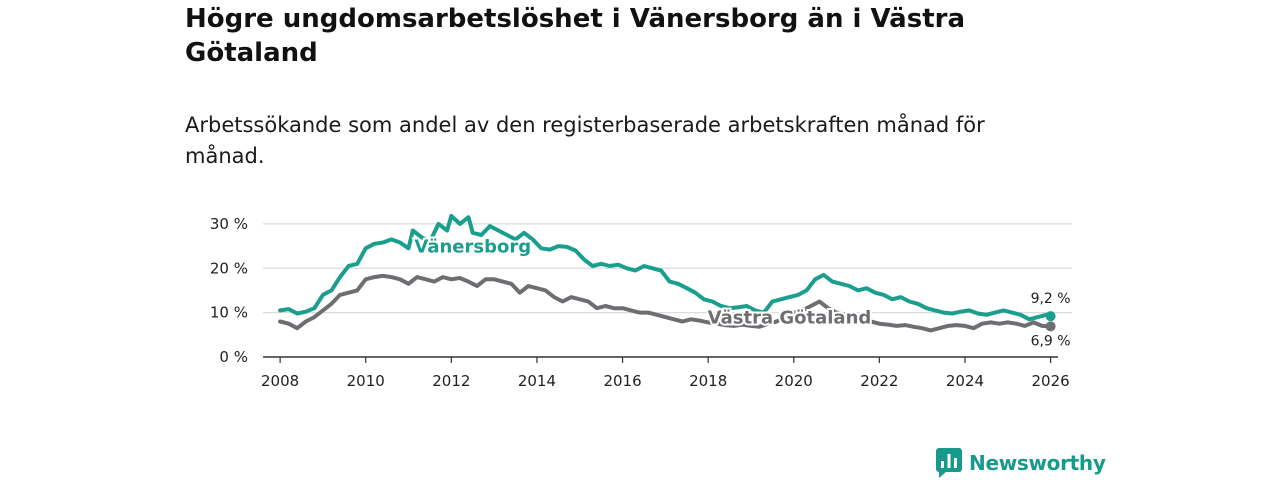 The width and height of the screenshot is (1280, 480). Describe the element at coordinates (965, 381) in the screenshot. I see `x-tick-label: 2024` at that location.